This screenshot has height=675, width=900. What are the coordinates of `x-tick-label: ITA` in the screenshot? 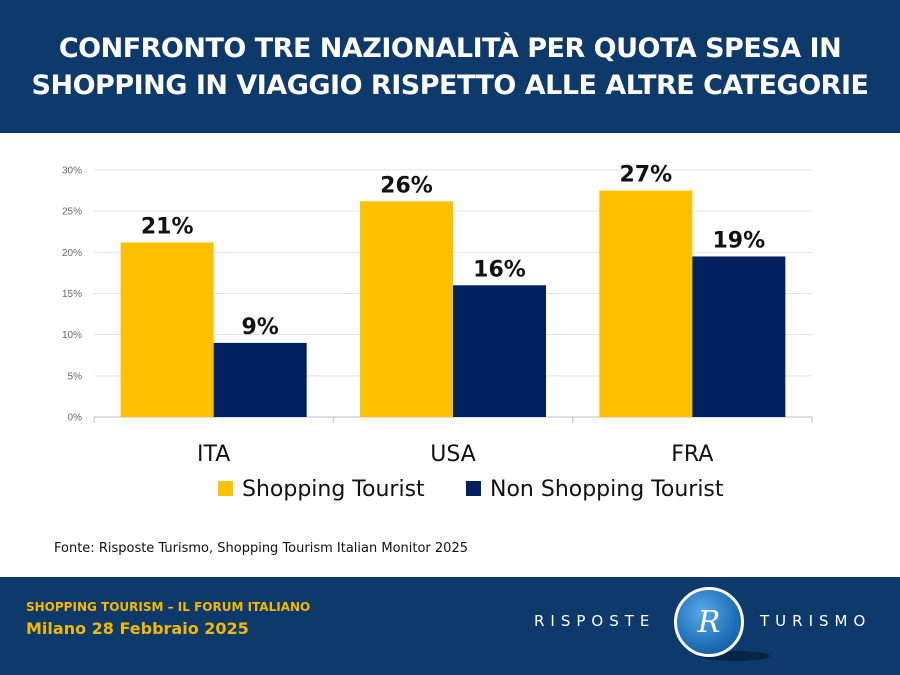 It's located at (213, 454).